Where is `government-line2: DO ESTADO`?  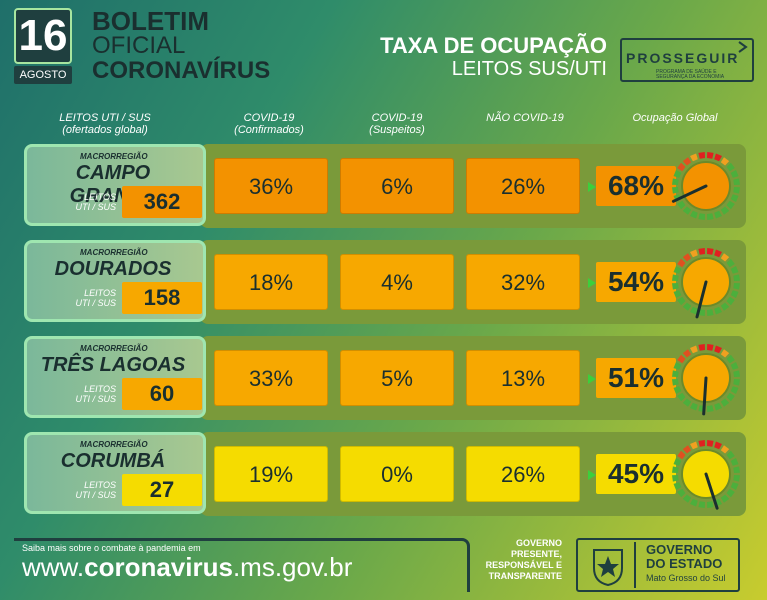 government-line2: DO ESTADO is located at coordinates (684, 563).